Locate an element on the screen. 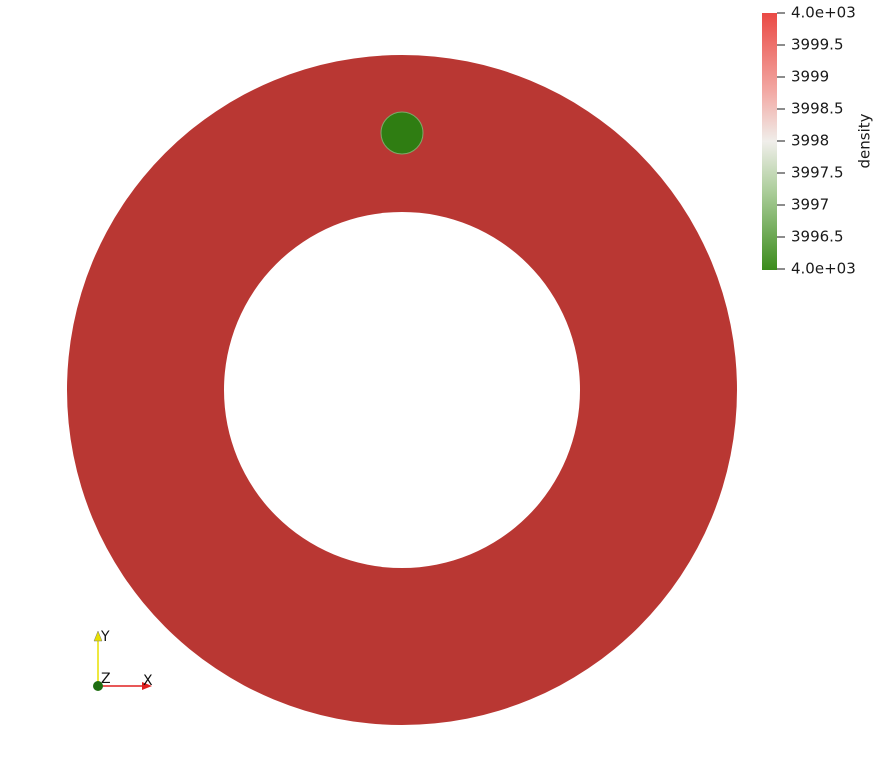  z-axis-label: Z is located at coordinates (106, 679).